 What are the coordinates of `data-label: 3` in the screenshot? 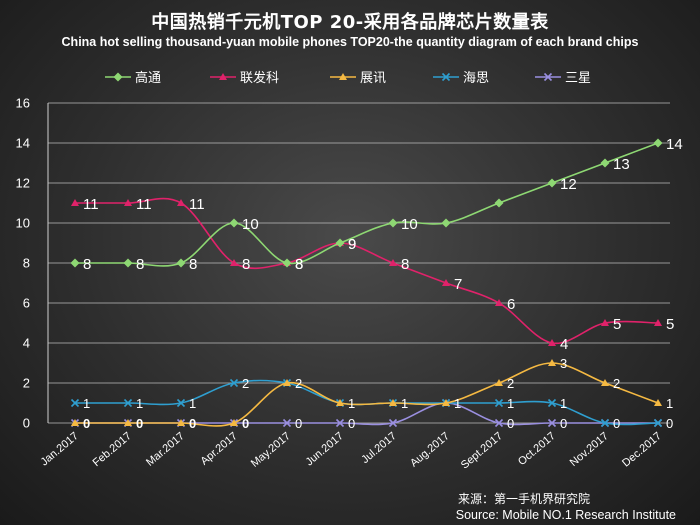 It's located at (563, 363).